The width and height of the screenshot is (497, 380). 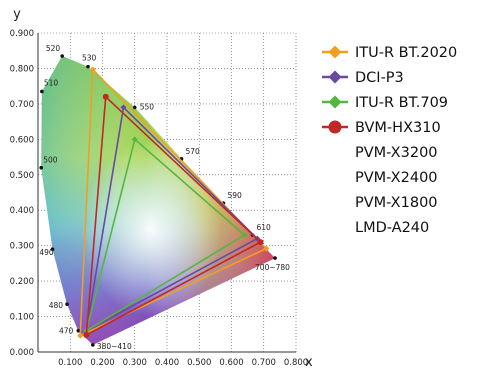 What do you see at coordinates (392, 228) in the screenshot?
I see `legend-label-extra: LMD-A240` at bounding box center [392, 228].